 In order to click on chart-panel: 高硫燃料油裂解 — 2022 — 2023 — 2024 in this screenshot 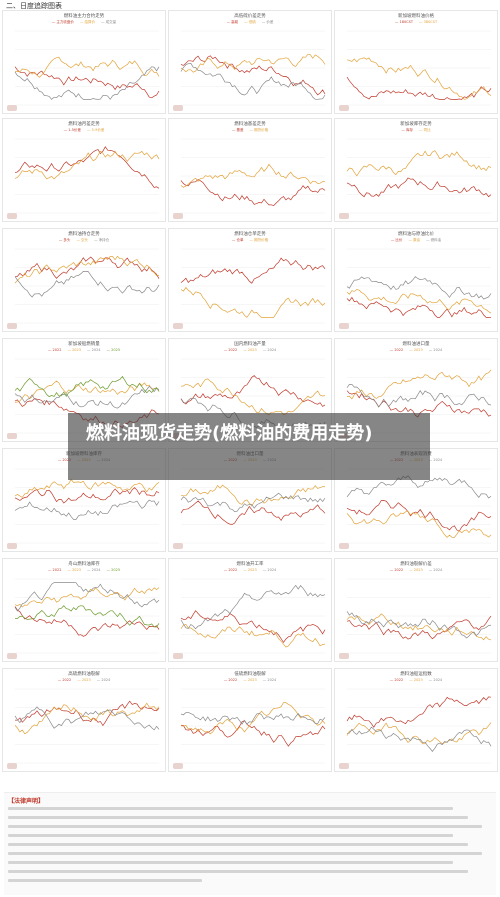, I will do `click(84, 720)`.